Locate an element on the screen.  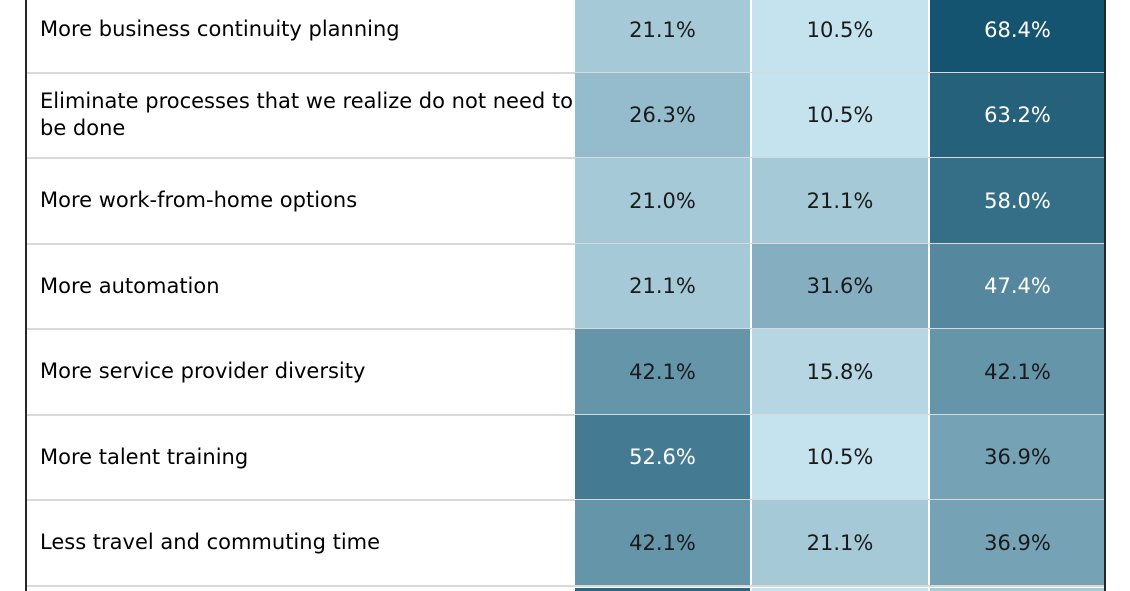
heat-cell: 68.4% is located at coordinates (1017, 36).